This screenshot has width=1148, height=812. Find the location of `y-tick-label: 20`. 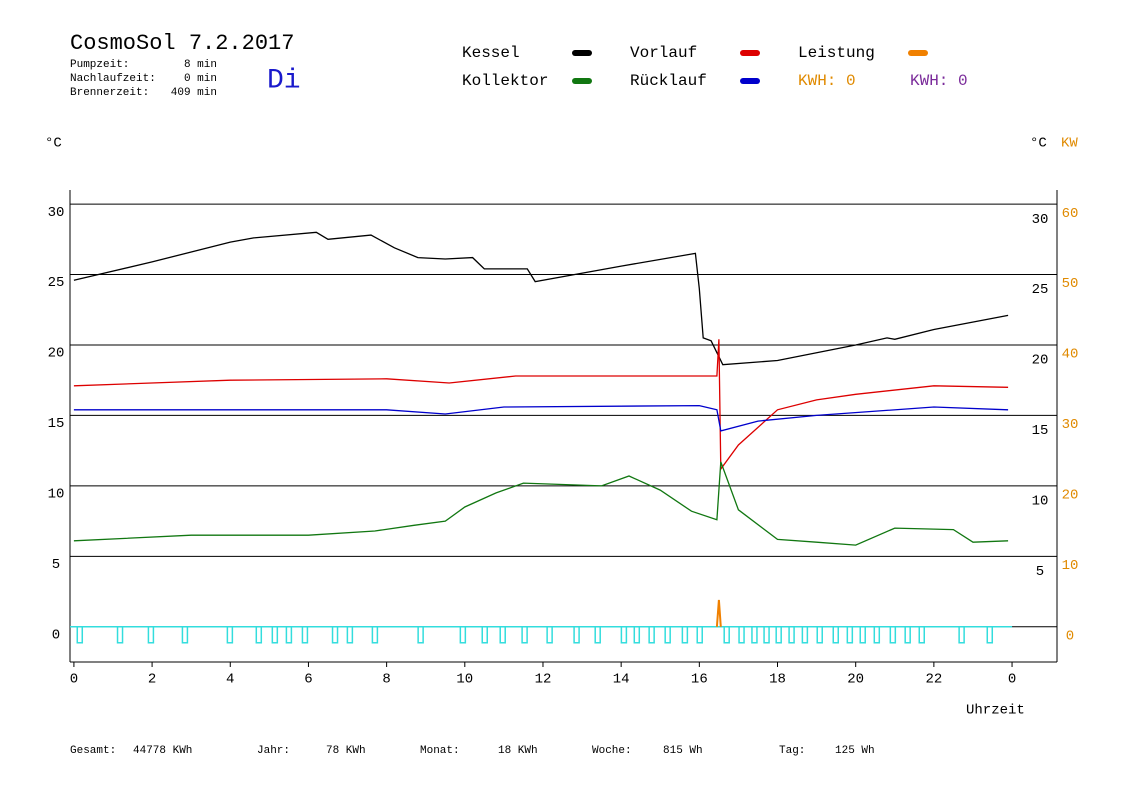

y-tick-label: 20 is located at coordinates (56, 354).